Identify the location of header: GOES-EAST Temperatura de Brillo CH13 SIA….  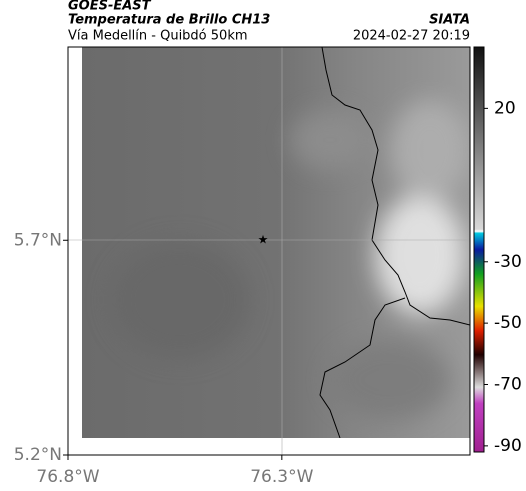
(269, 22).